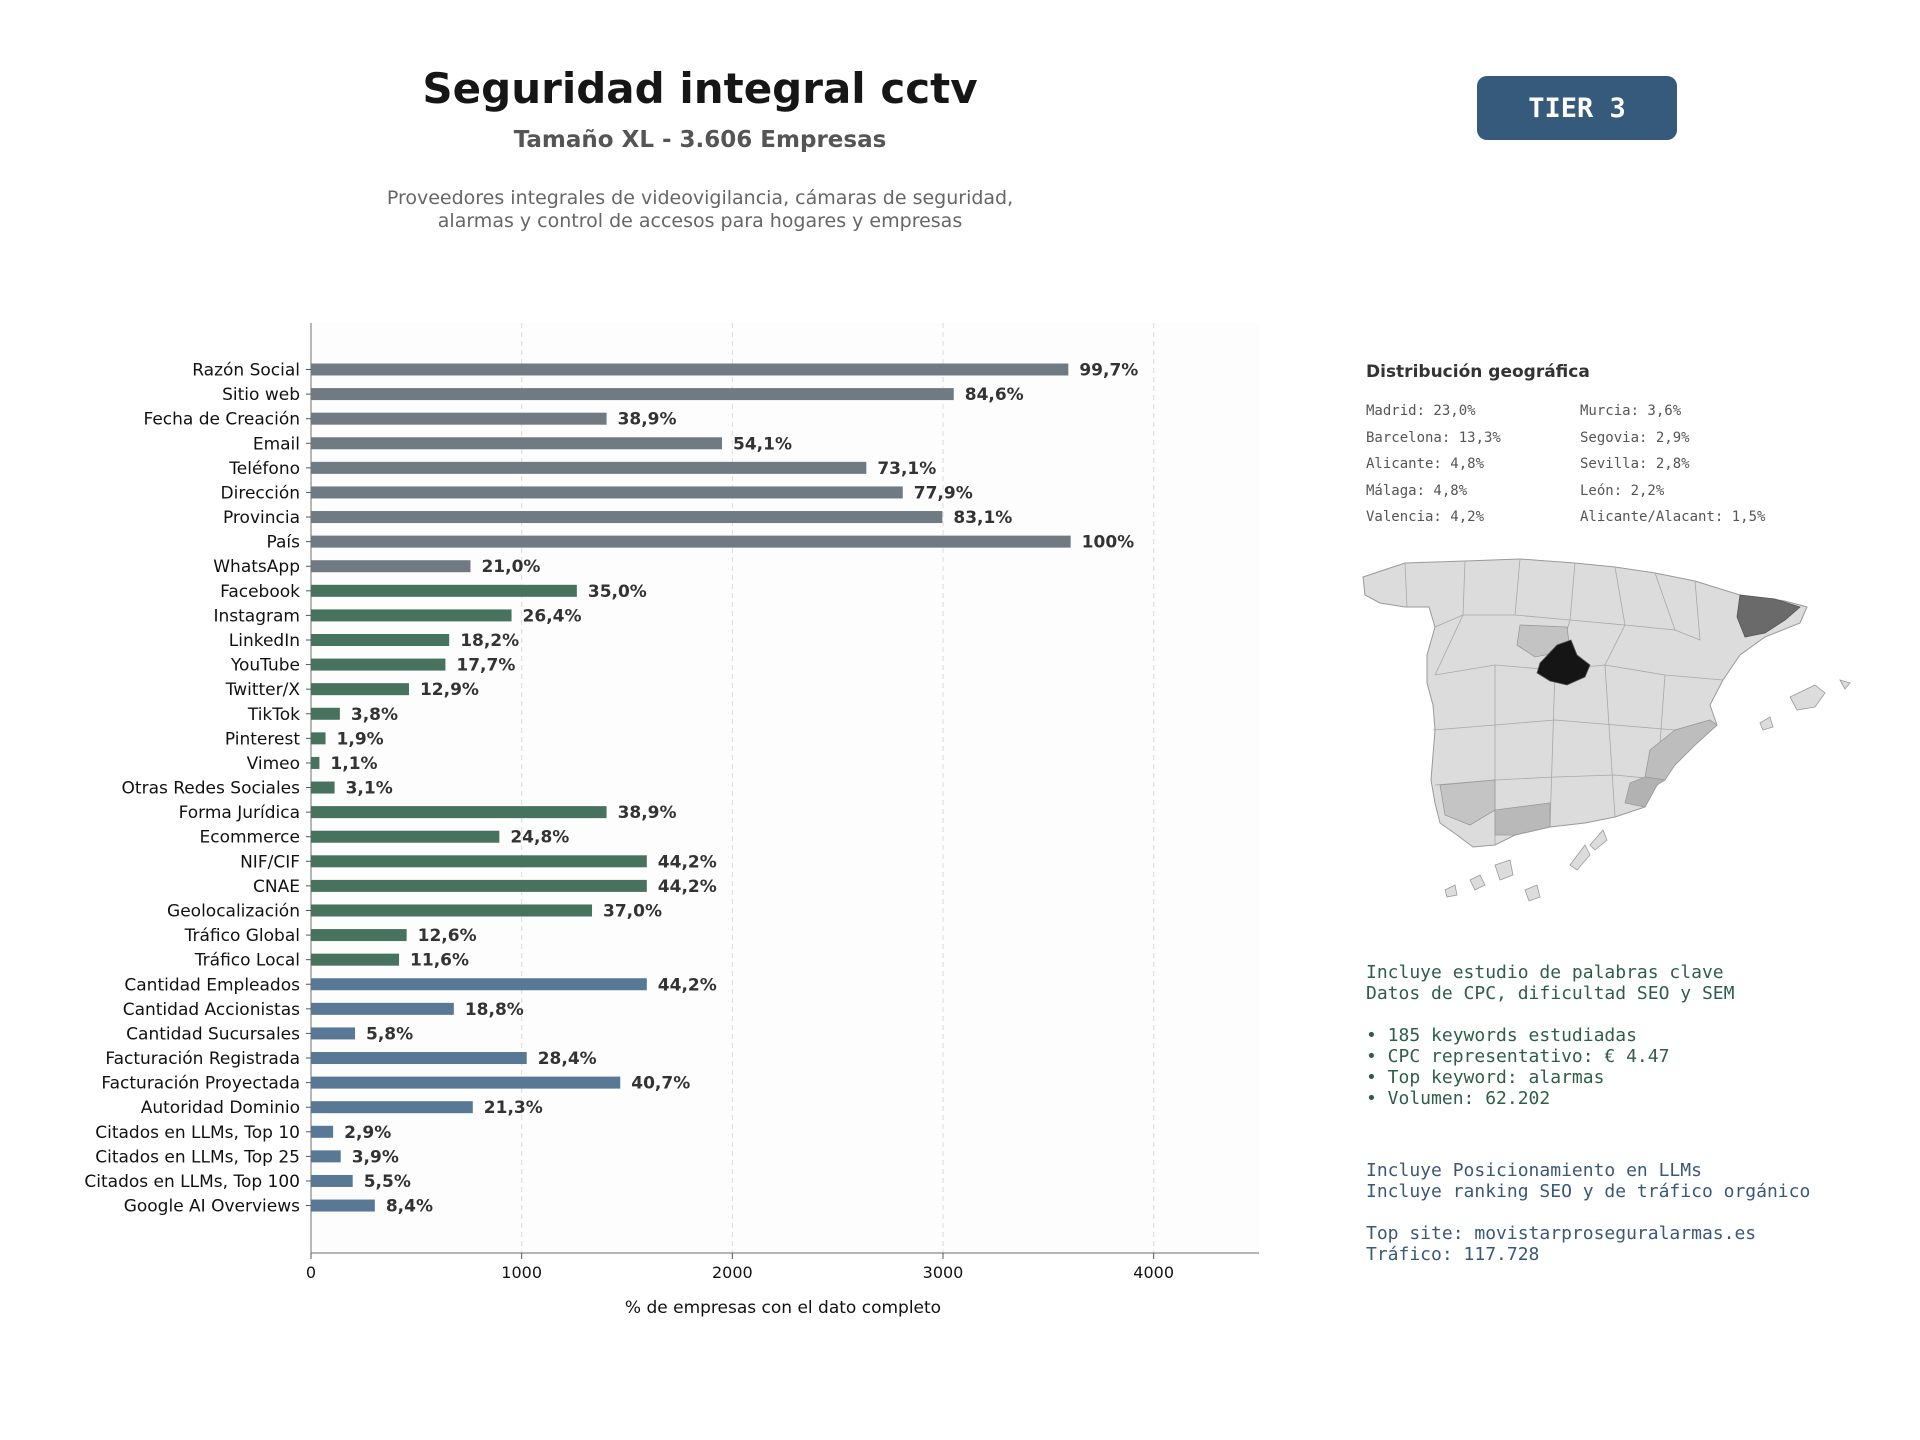  What do you see at coordinates (1433, 437) in the screenshot?
I see `geo-item: Barcelona: 13,3%` at bounding box center [1433, 437].